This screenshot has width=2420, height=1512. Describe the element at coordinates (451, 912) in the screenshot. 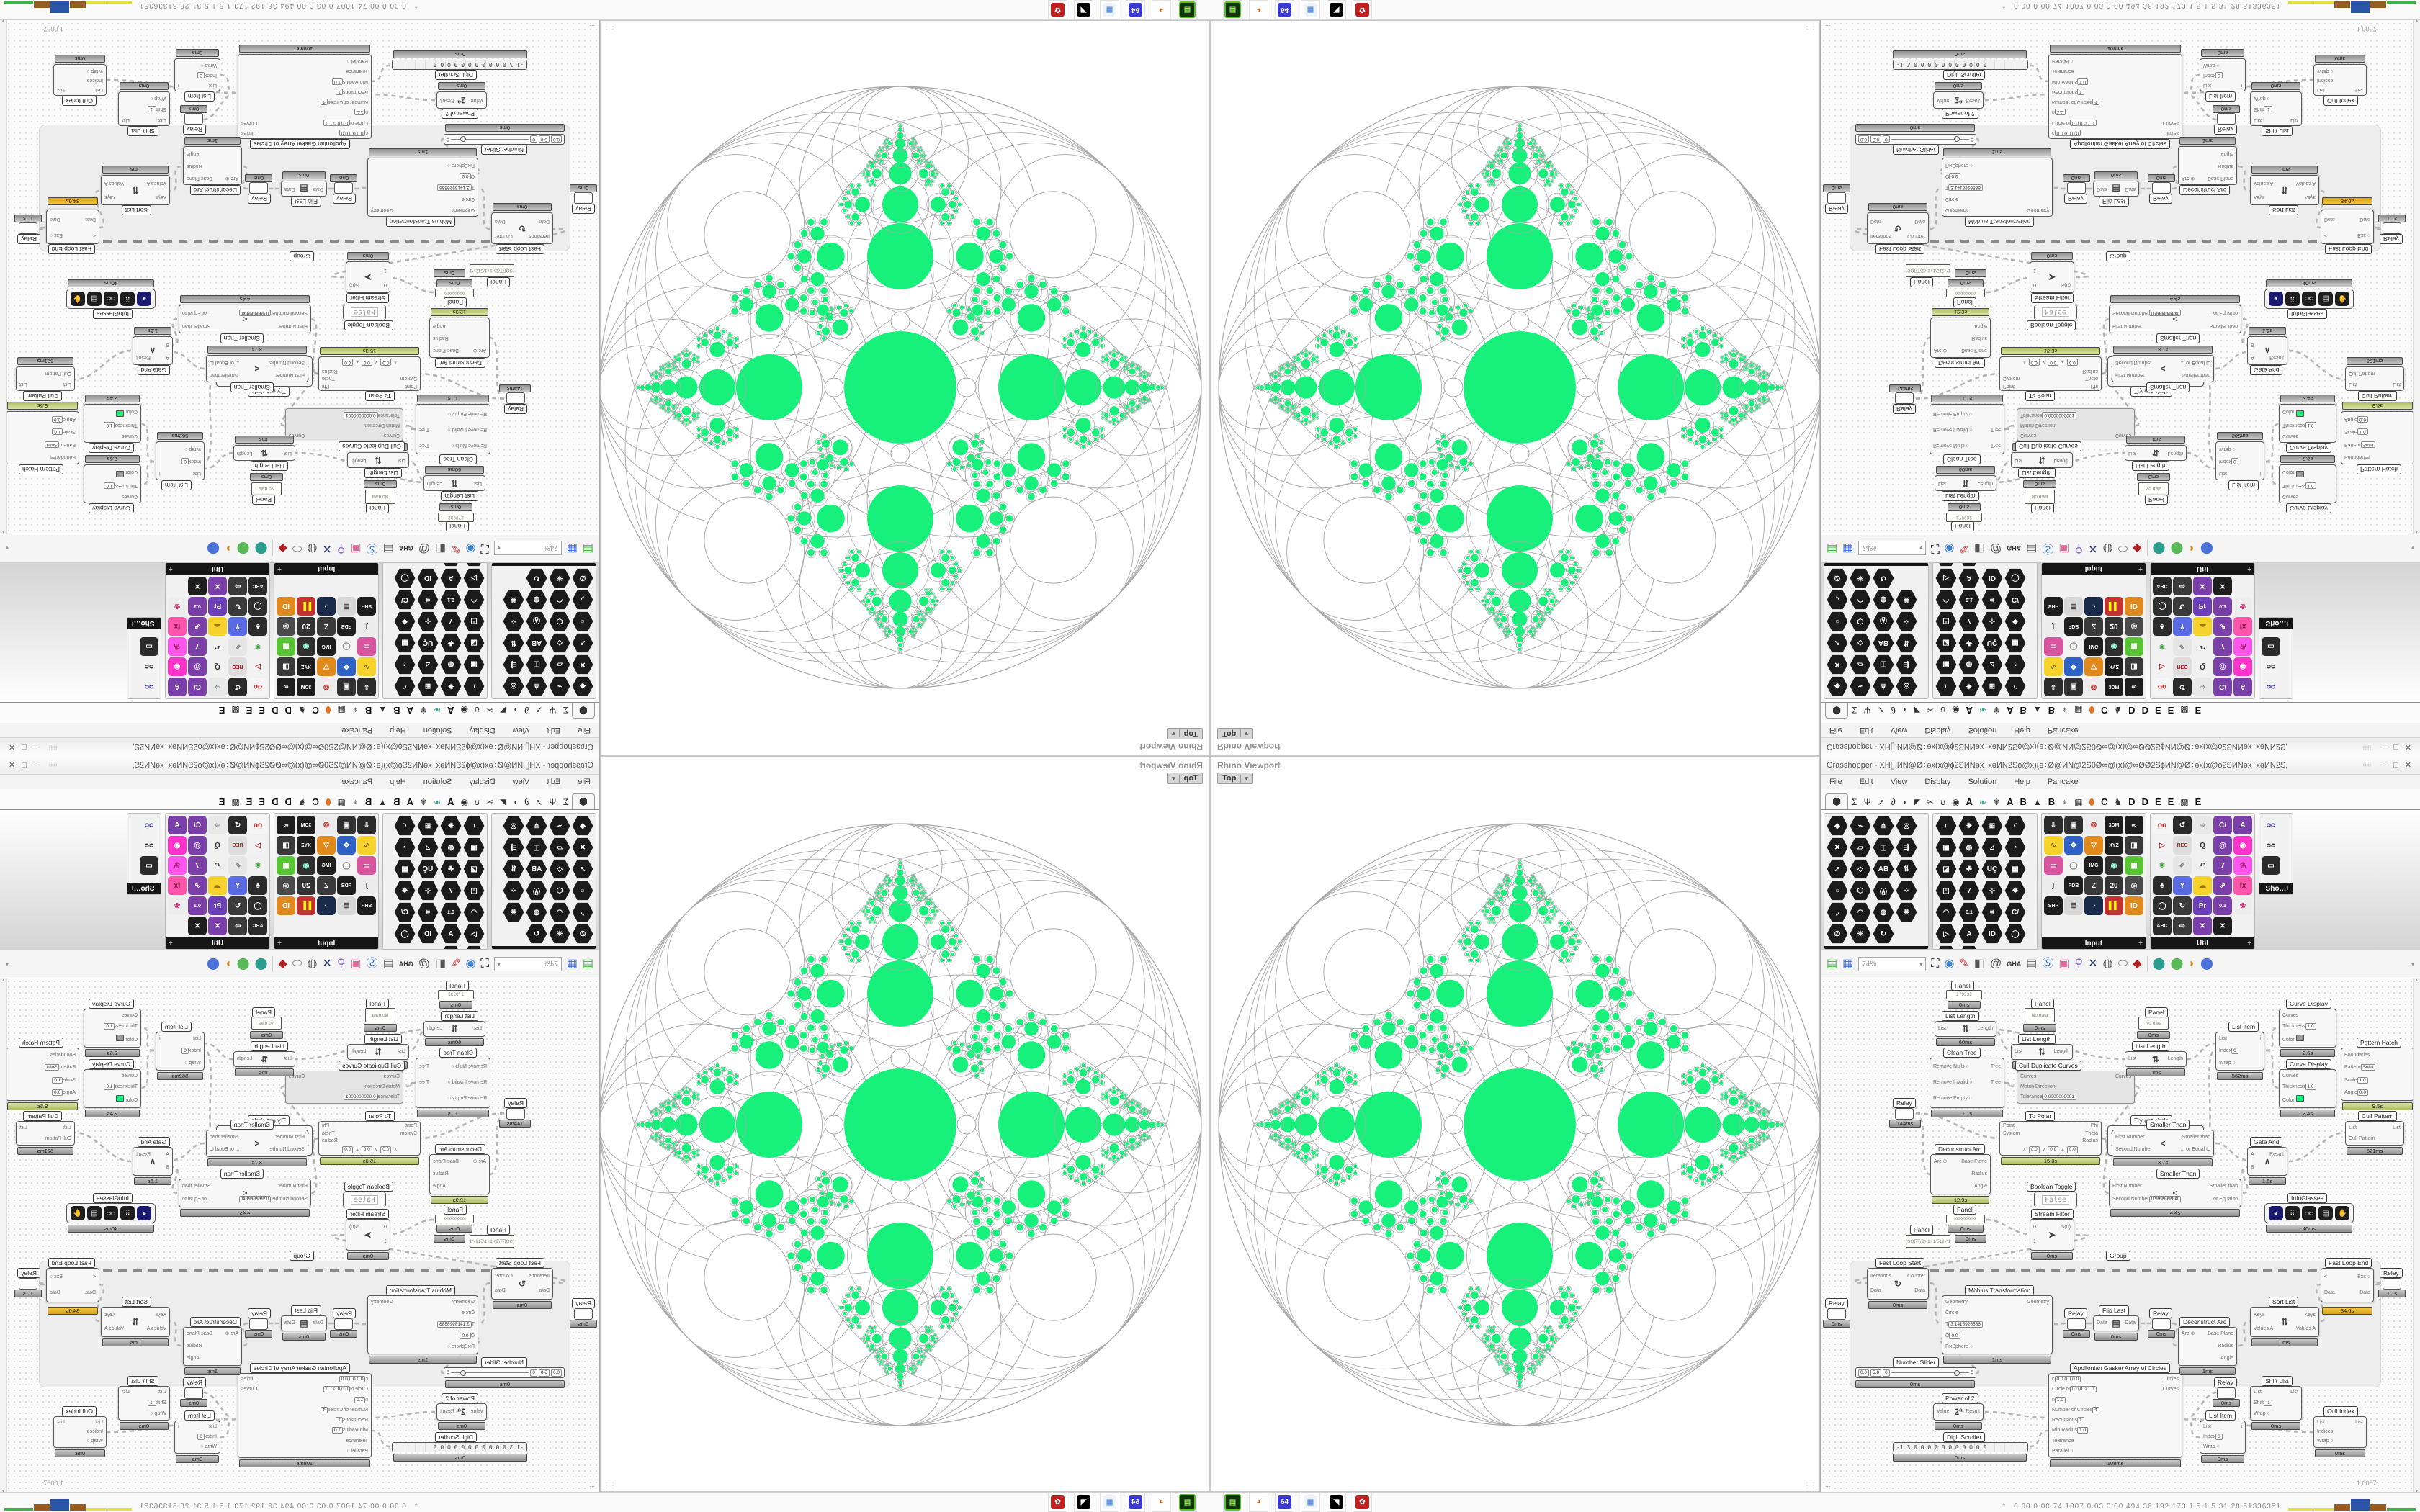

I see `component-icon: 0.1` at that location.